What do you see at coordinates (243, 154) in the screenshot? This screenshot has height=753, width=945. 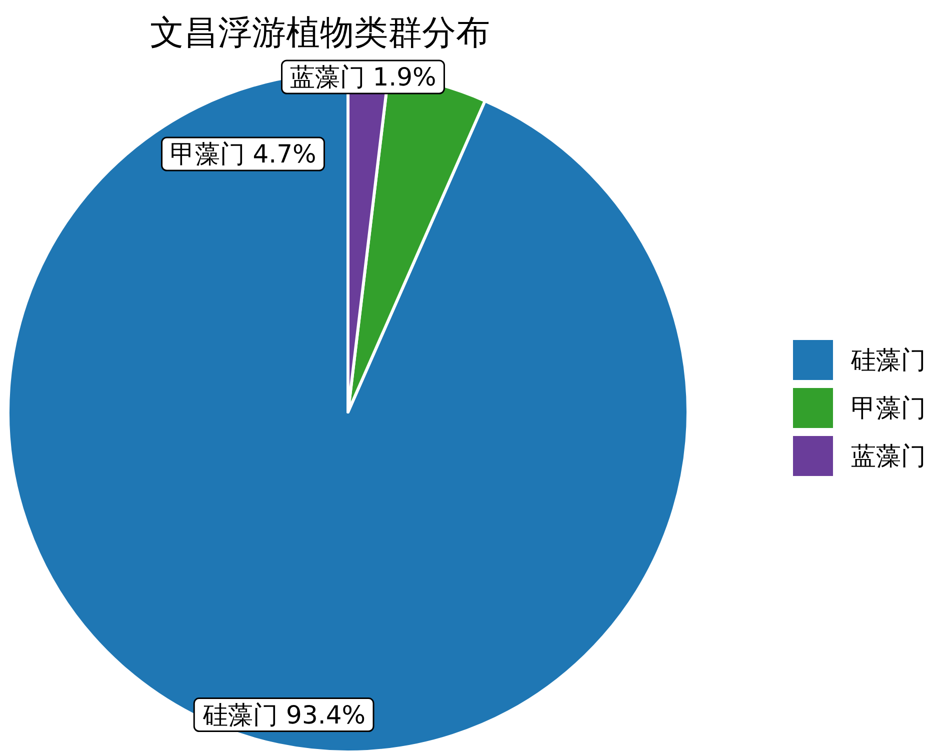 I see `category-label: 甲藻门 4.7%` at bounding box center [243, 154].